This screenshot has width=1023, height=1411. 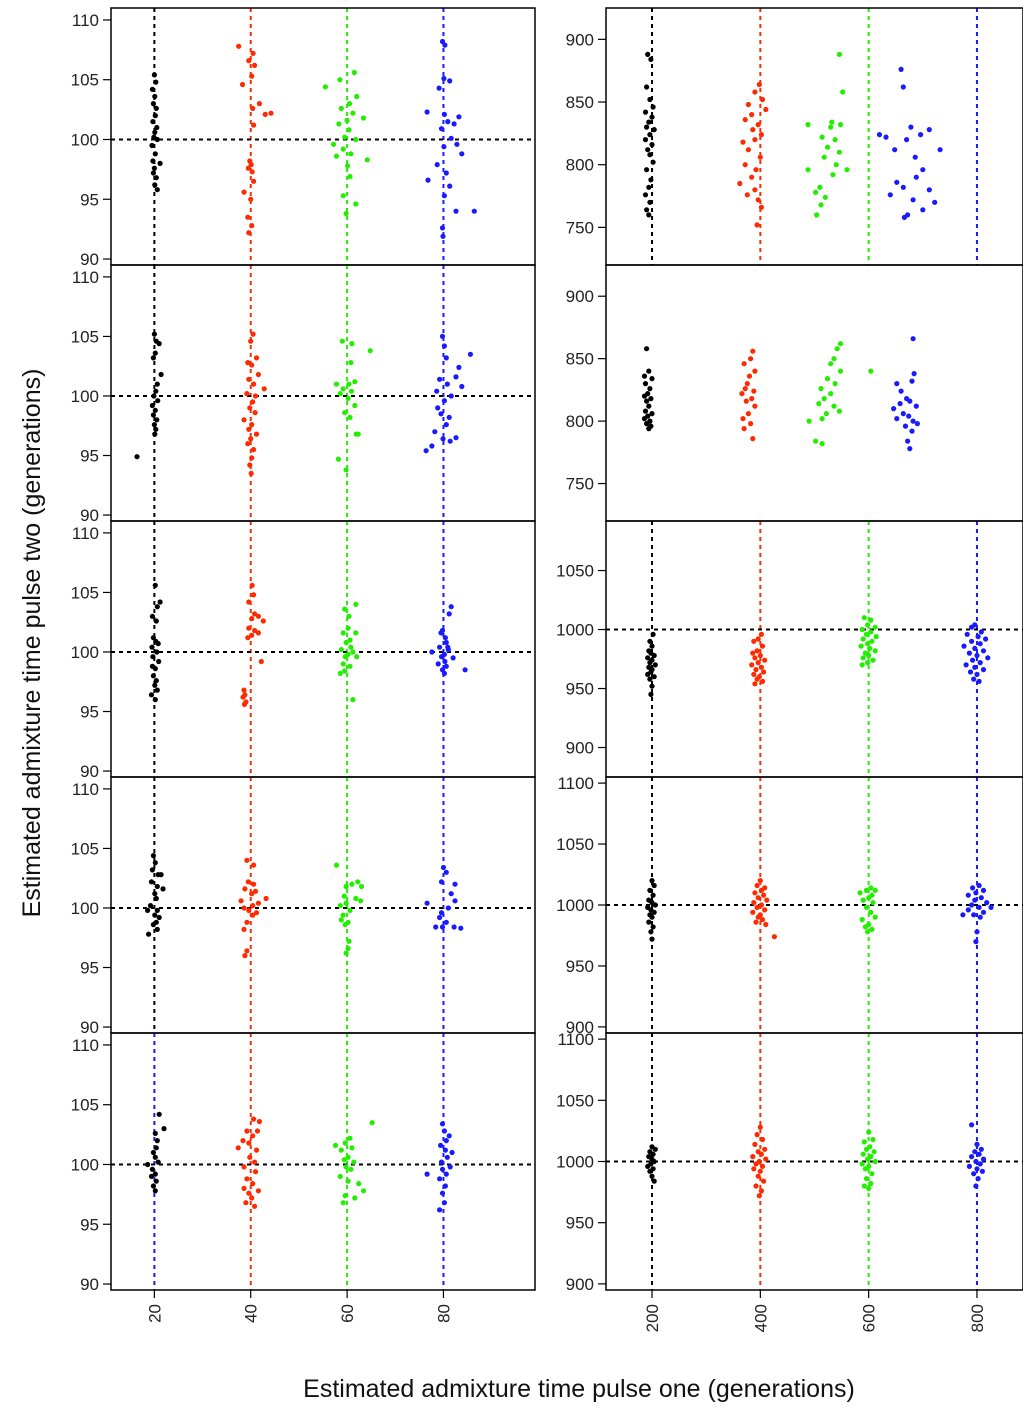 What do you see at coordinates (85, 652) in the screenshot?
I see `y-tick-label: 100` at bounding box center [85, 652].